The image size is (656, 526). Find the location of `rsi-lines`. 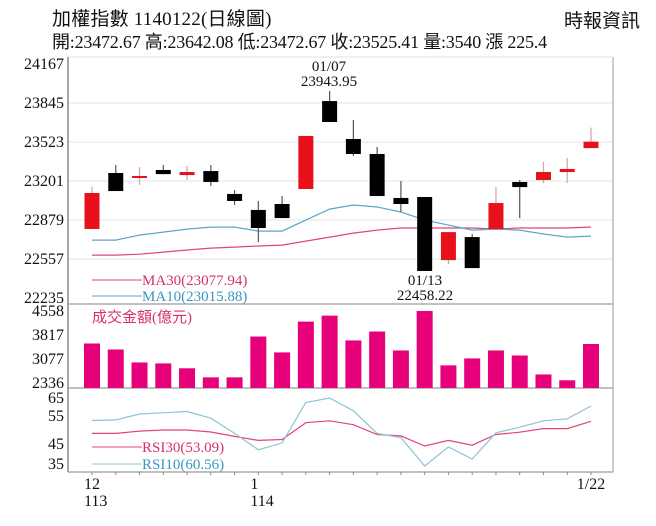

rsi-lines is located at coordinates (341, 432).